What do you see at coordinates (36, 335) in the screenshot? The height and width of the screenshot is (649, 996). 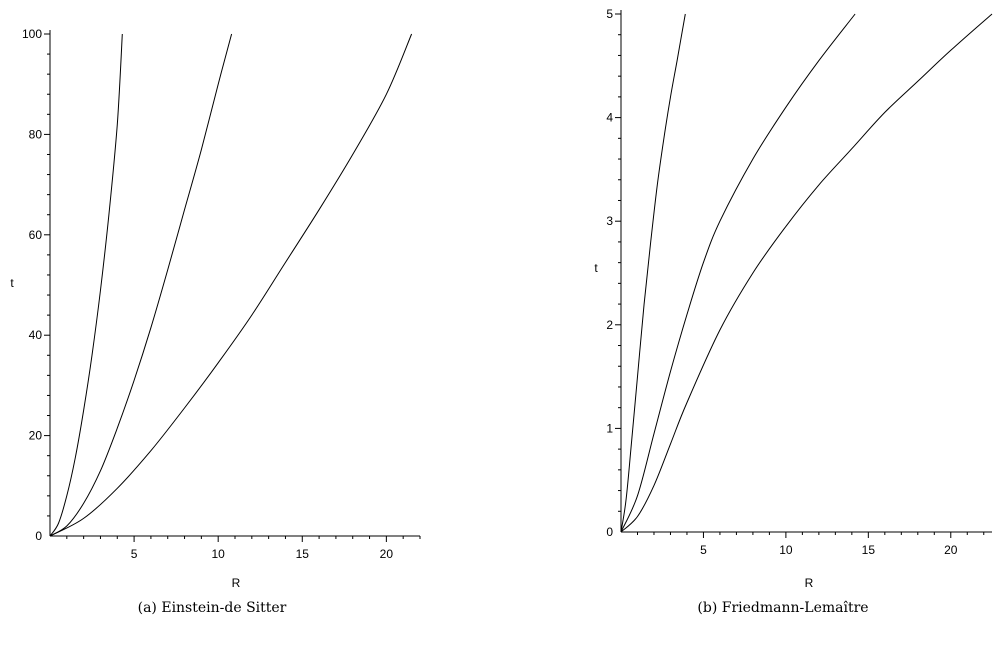 I see `y-tick-label: 40` at bounding box center [36, 335].